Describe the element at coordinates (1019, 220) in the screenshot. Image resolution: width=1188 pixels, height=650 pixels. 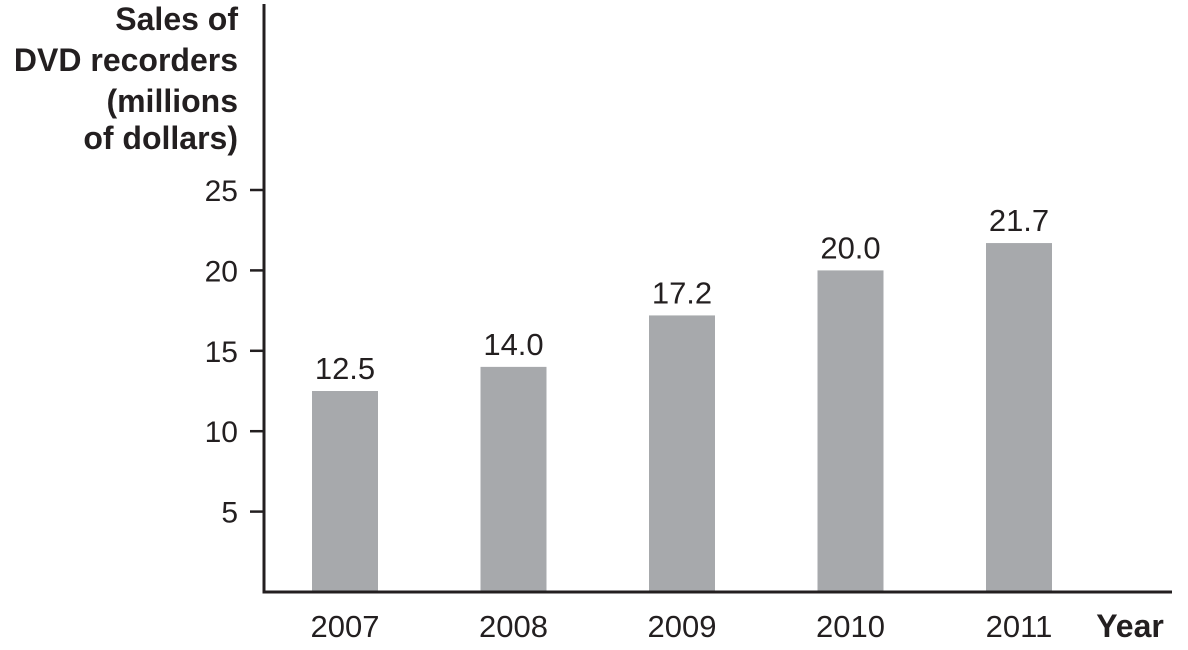
I see `bar-value-label: 21.7` at that location.